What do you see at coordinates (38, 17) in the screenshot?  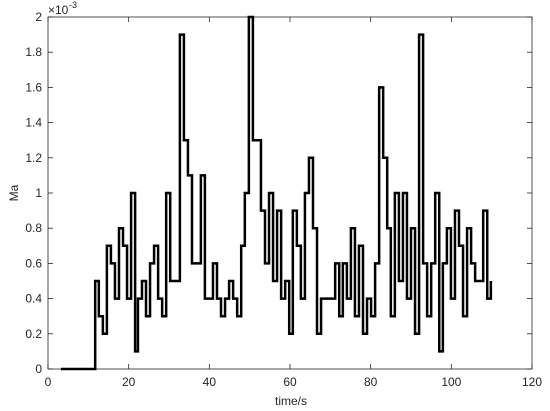 I see `y-tick-label: 2` at bounding box center [38, 17].